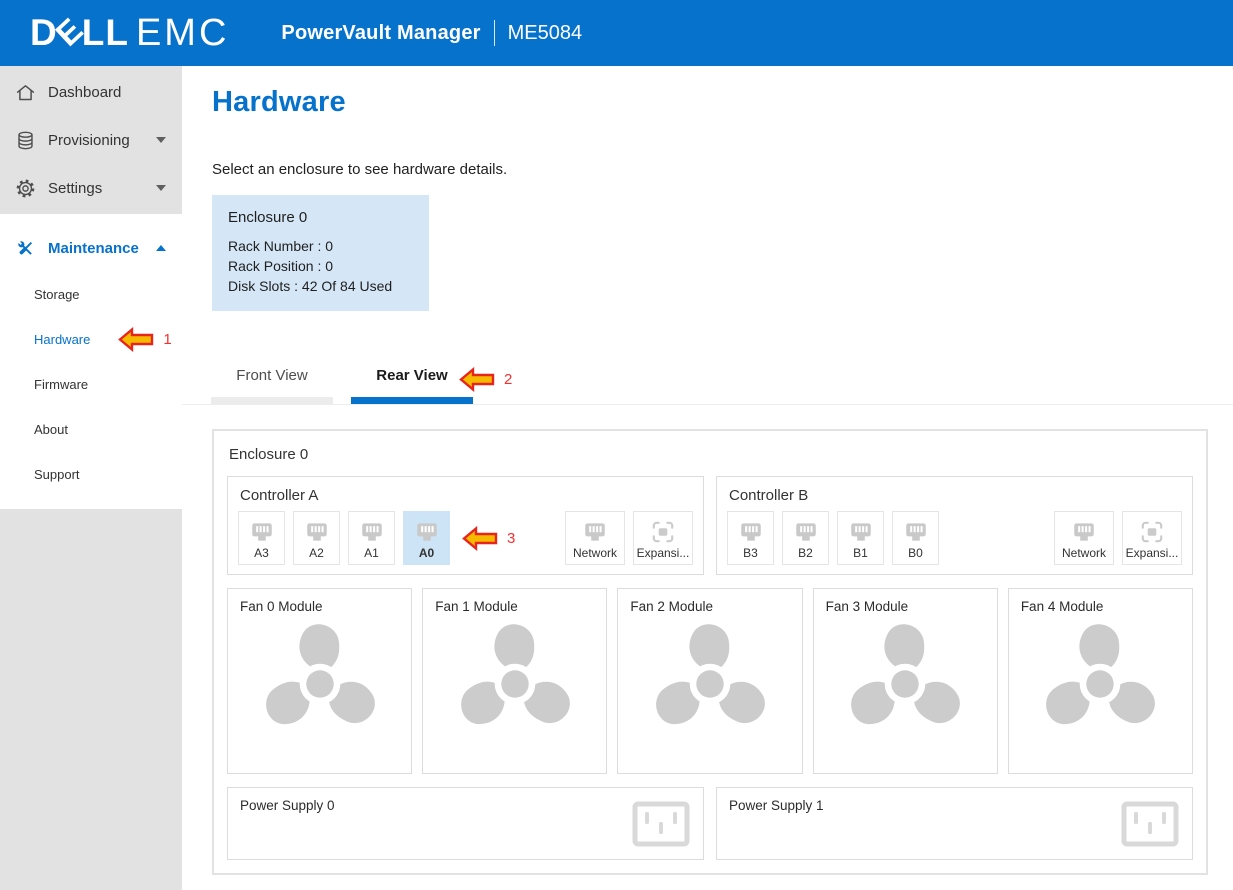 Image resolution: width=1233 pixels, height=890 pixels. Describe the element at coordinates (161, 188) in the screenshot. I see `chevron-down-icon` at that location.